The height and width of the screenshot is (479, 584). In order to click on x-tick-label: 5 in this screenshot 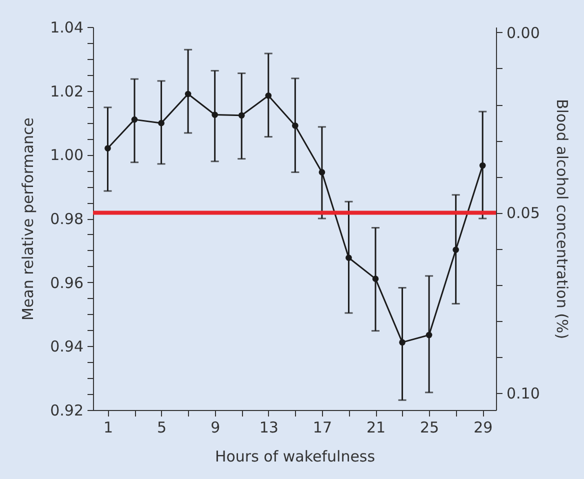, I will do `click(162, 427)`.